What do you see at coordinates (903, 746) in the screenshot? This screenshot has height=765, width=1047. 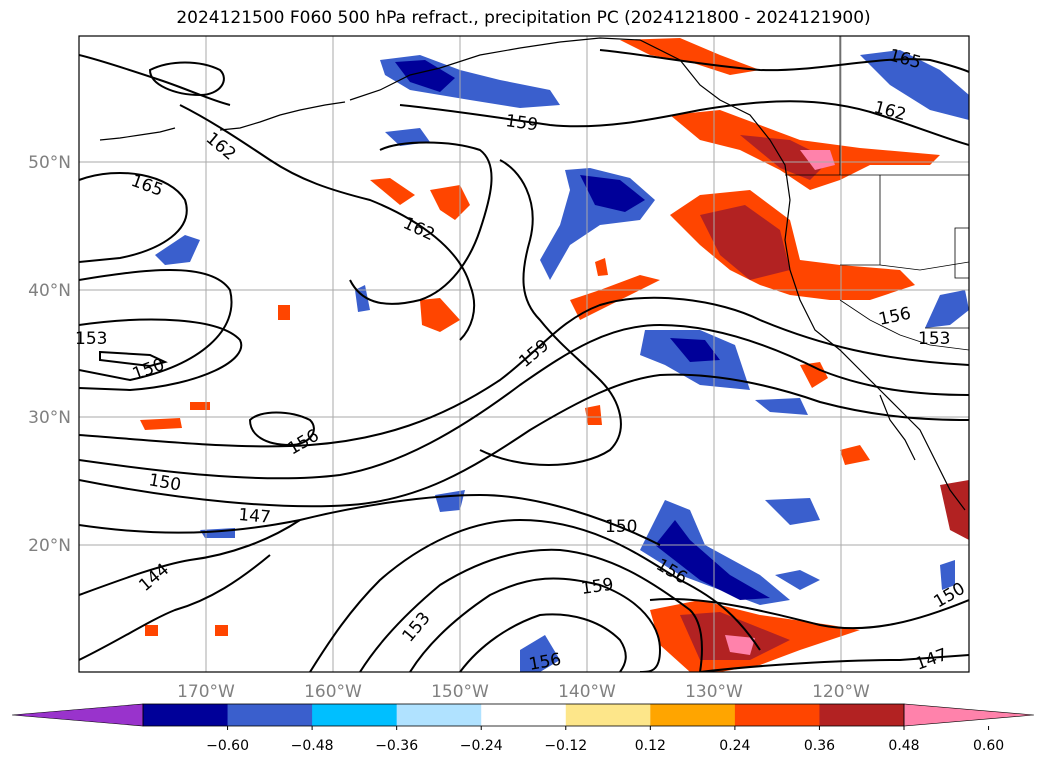 I see `colorbar-tick-label: 0.48` at bounding box center [903, 746].